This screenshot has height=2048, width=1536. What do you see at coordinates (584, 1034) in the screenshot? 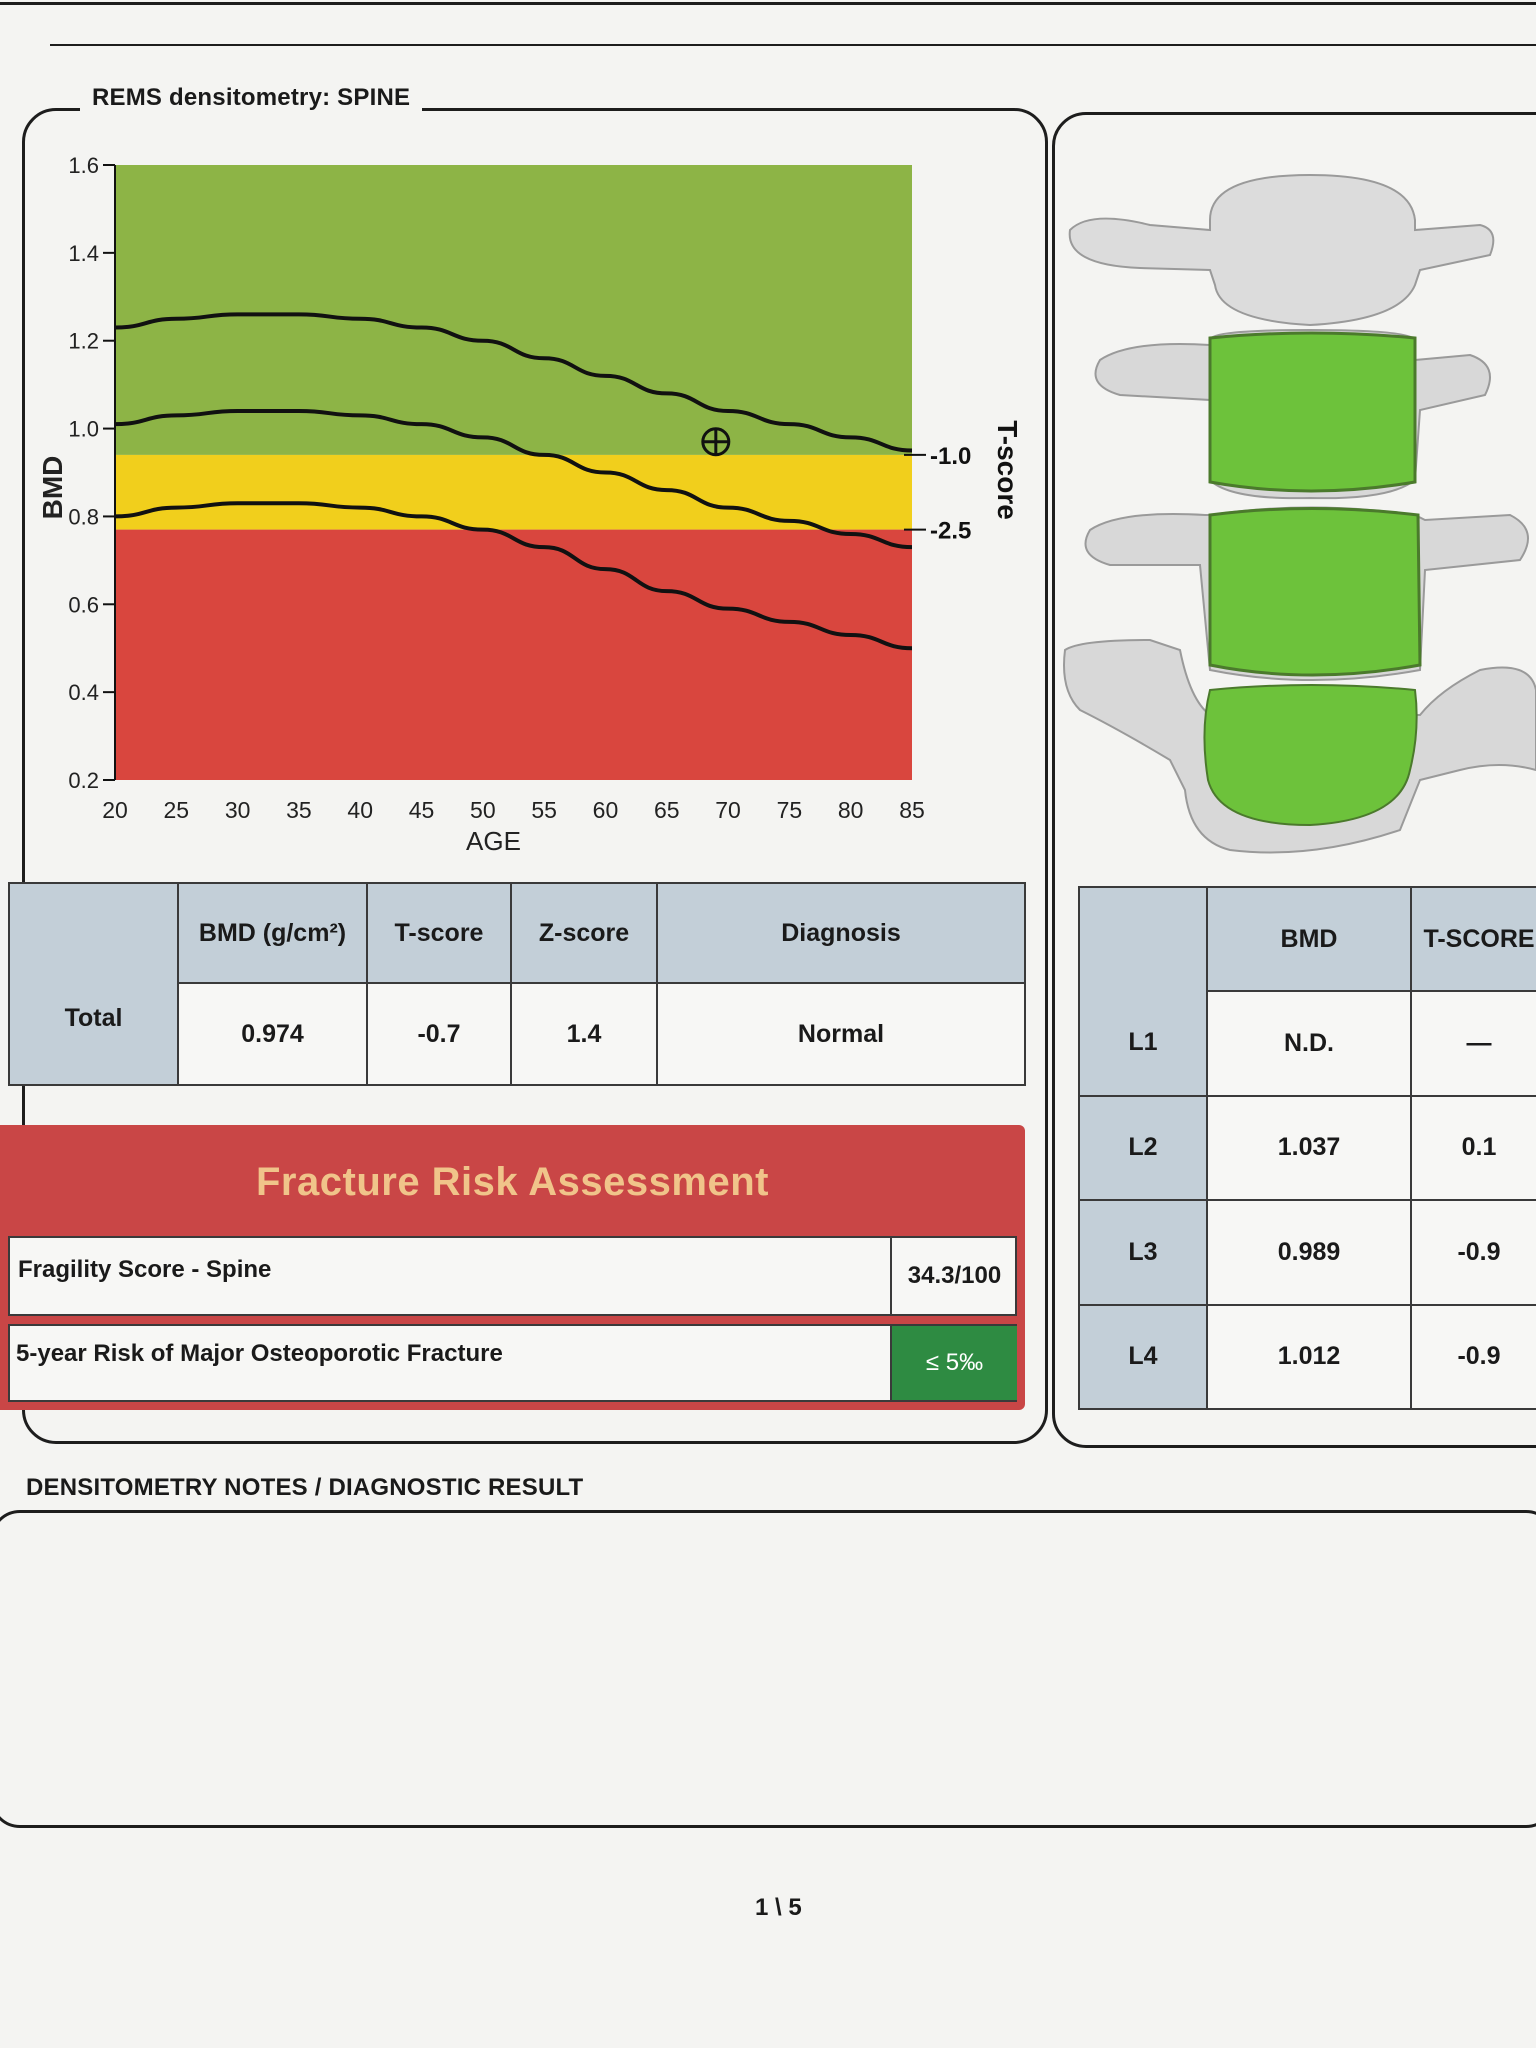
I see `total-zscore-value: 1.4` at bounding box center [584, 1034].